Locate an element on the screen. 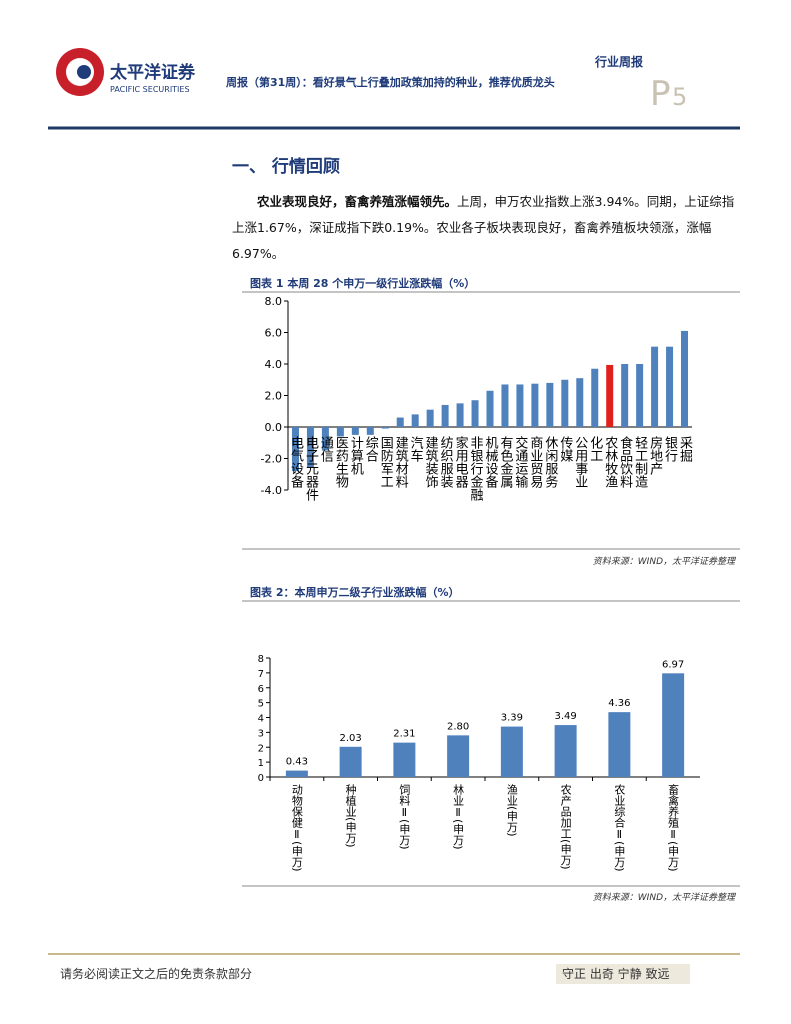  x-tick-label: 电子元器件 is located at coordinates (311, 468).